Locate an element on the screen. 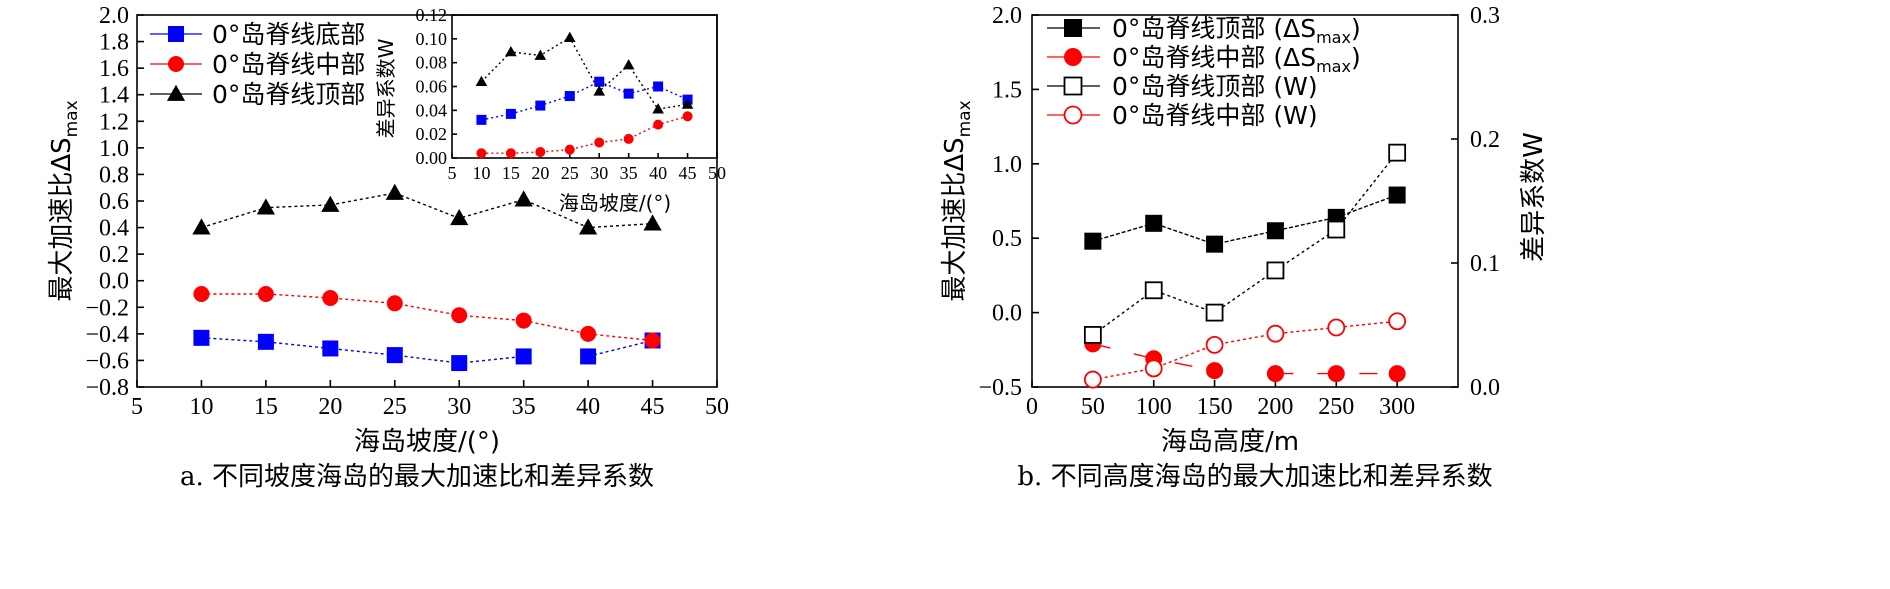 The height and width of the screenshot is (589, 1890). panel-b-y-tick-label: 2.0 is located at coordinates (1007, 16).